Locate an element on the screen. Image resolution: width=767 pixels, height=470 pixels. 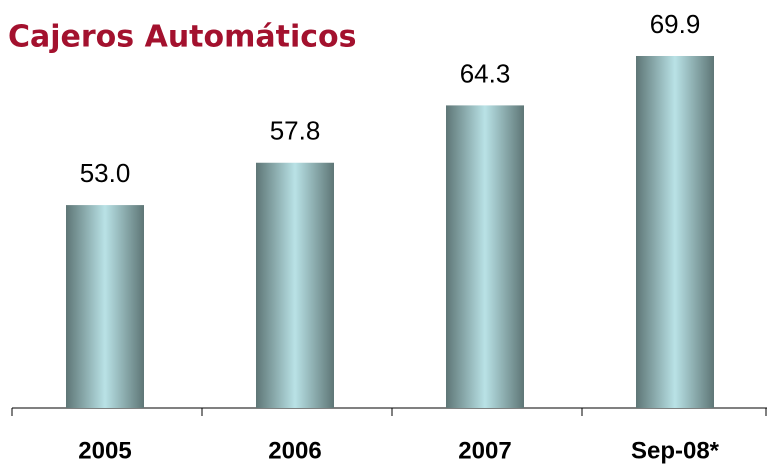
x-tick-label: 2005 is located at coordinates (104, 450).